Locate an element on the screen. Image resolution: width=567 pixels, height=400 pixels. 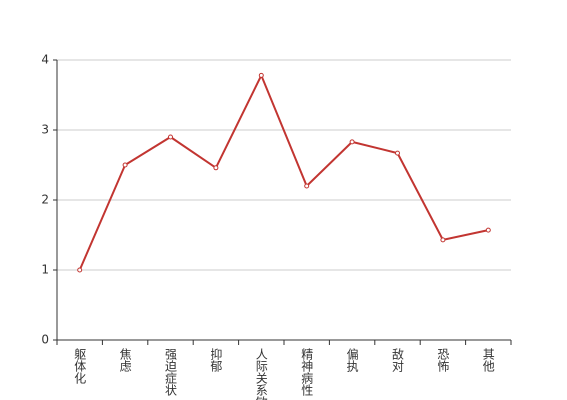
x-tick-label: 躯体化 is located at coordinates (80, 366).